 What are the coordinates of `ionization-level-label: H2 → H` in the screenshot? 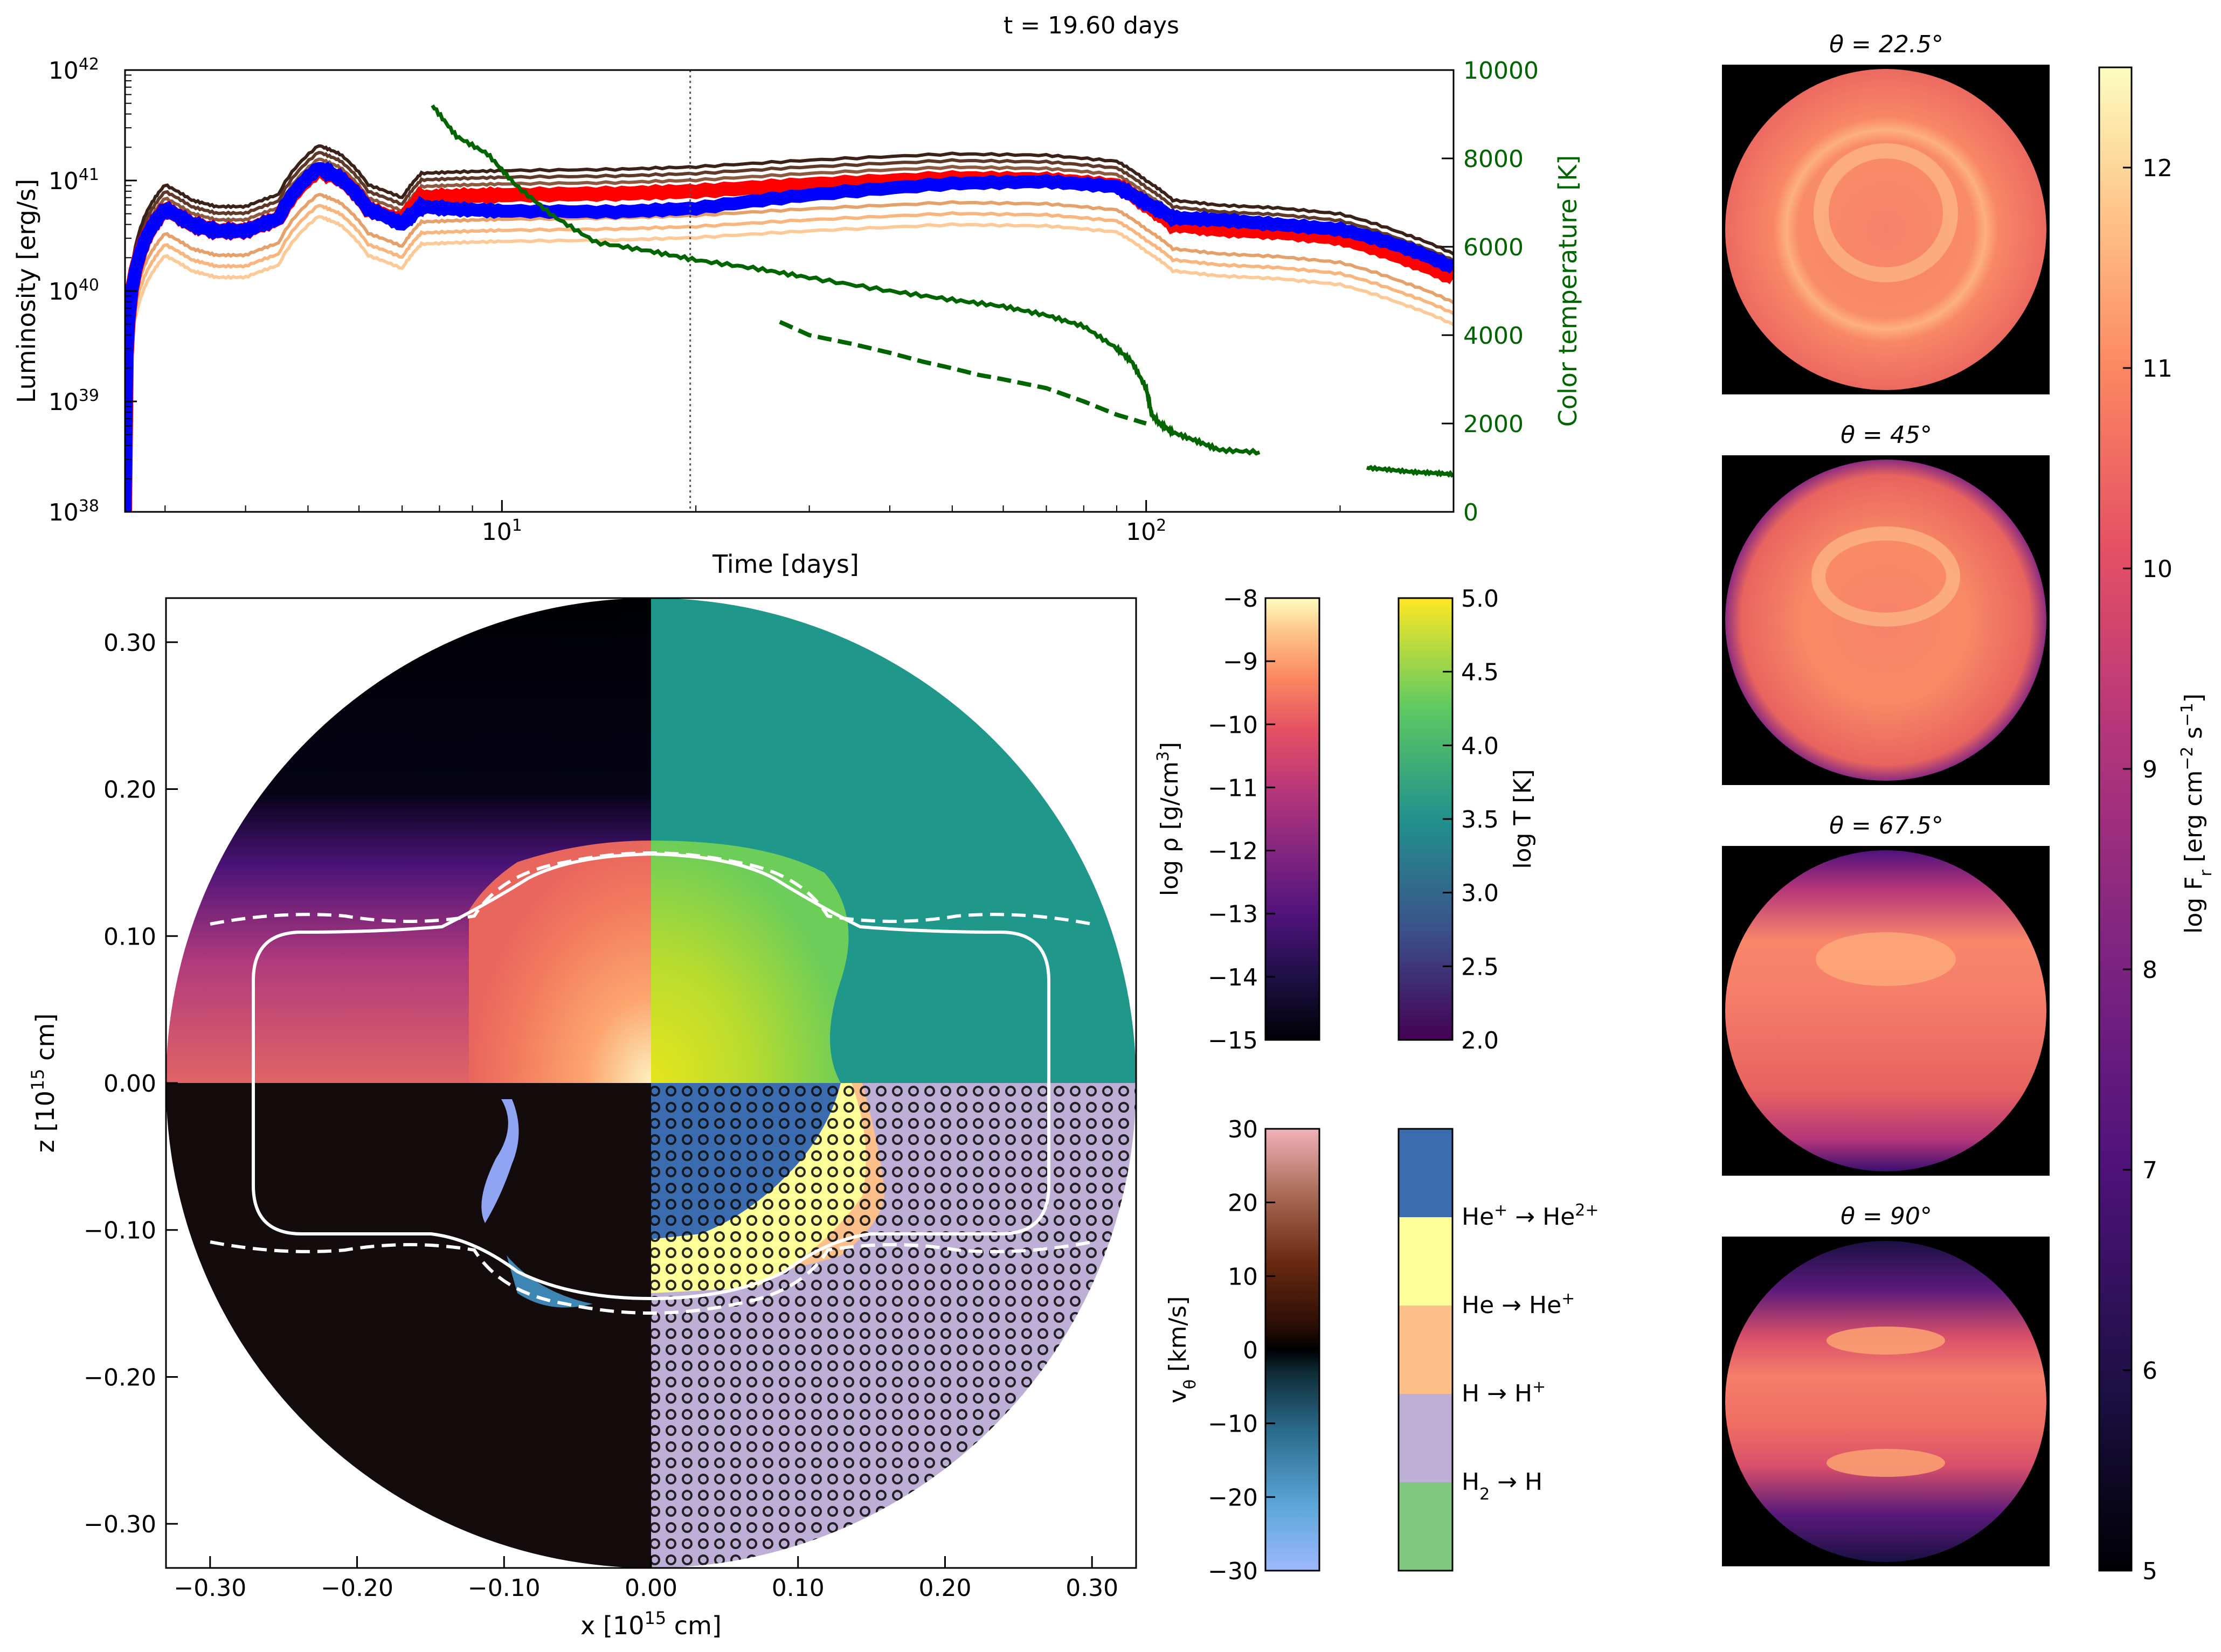 It's located at (1502, 1486).